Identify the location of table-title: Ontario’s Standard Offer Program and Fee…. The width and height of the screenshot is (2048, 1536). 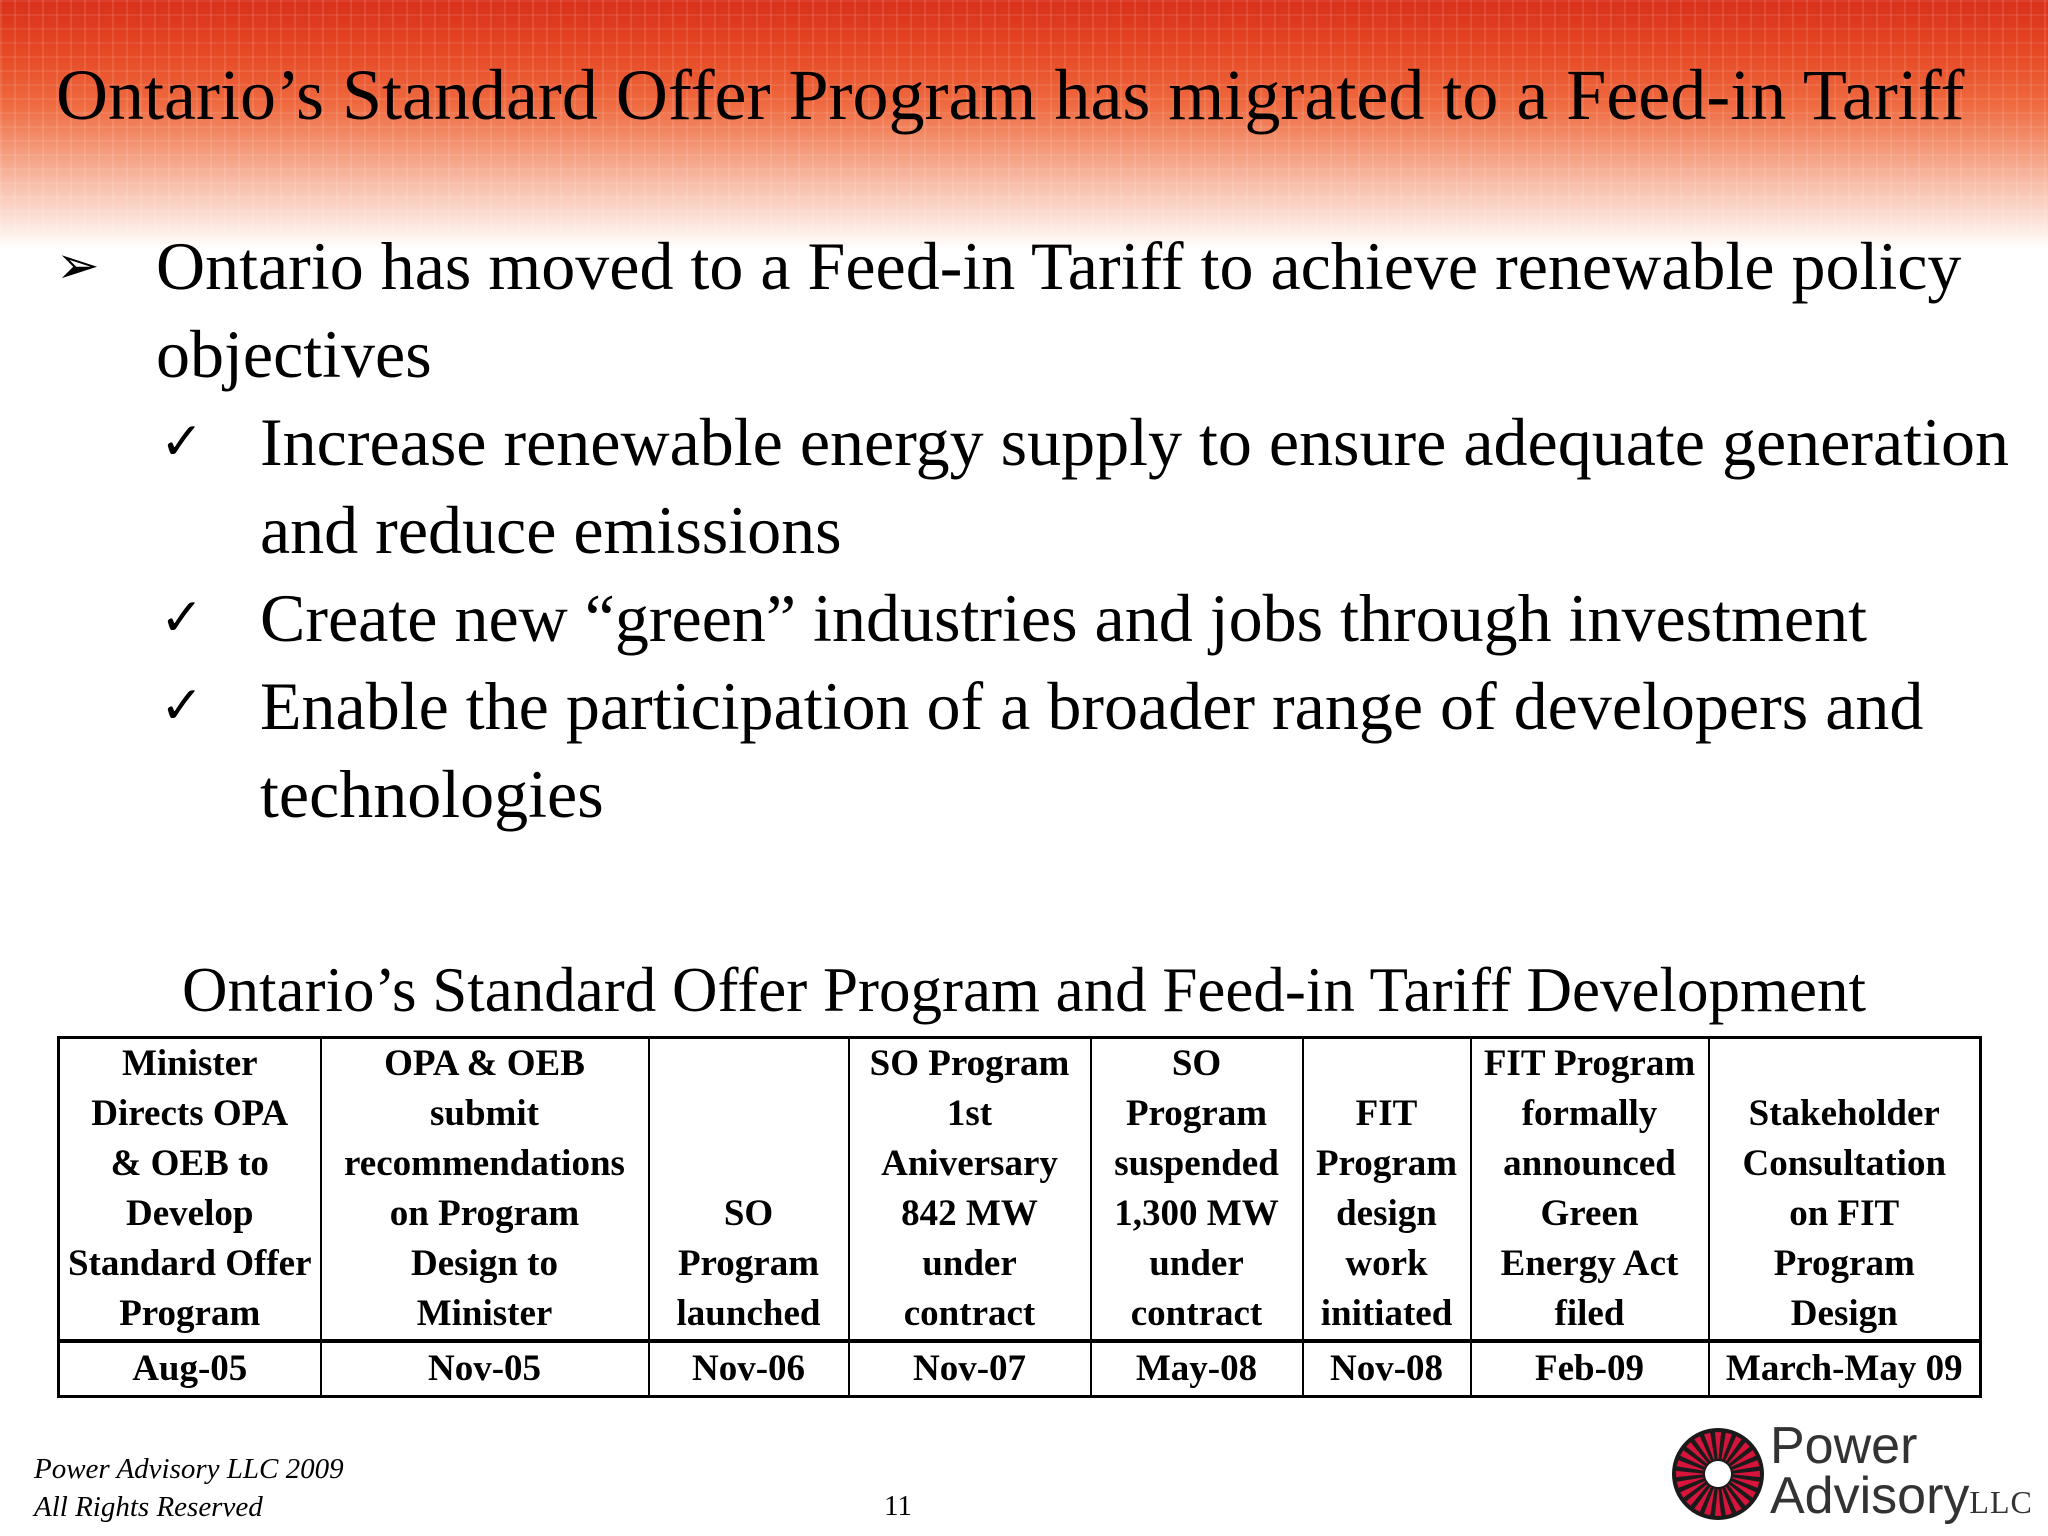
(1024, 990).